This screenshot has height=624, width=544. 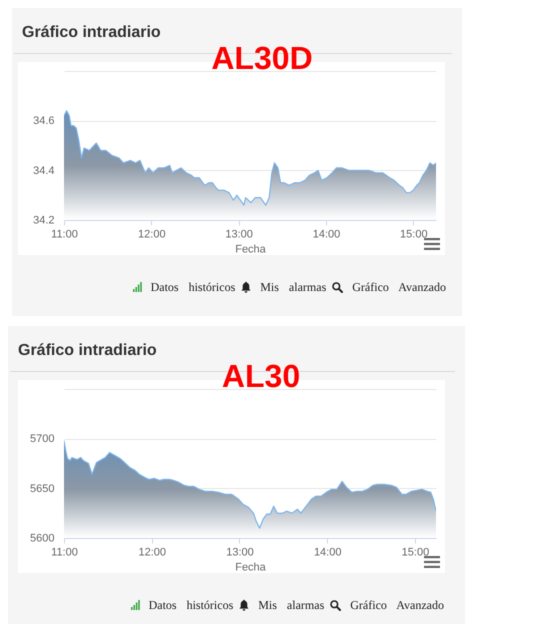 What do you see at coordinates (261, 376) in the screenshot?
I see `chart-subtitle: AL30` at bounding box center [261, 376].